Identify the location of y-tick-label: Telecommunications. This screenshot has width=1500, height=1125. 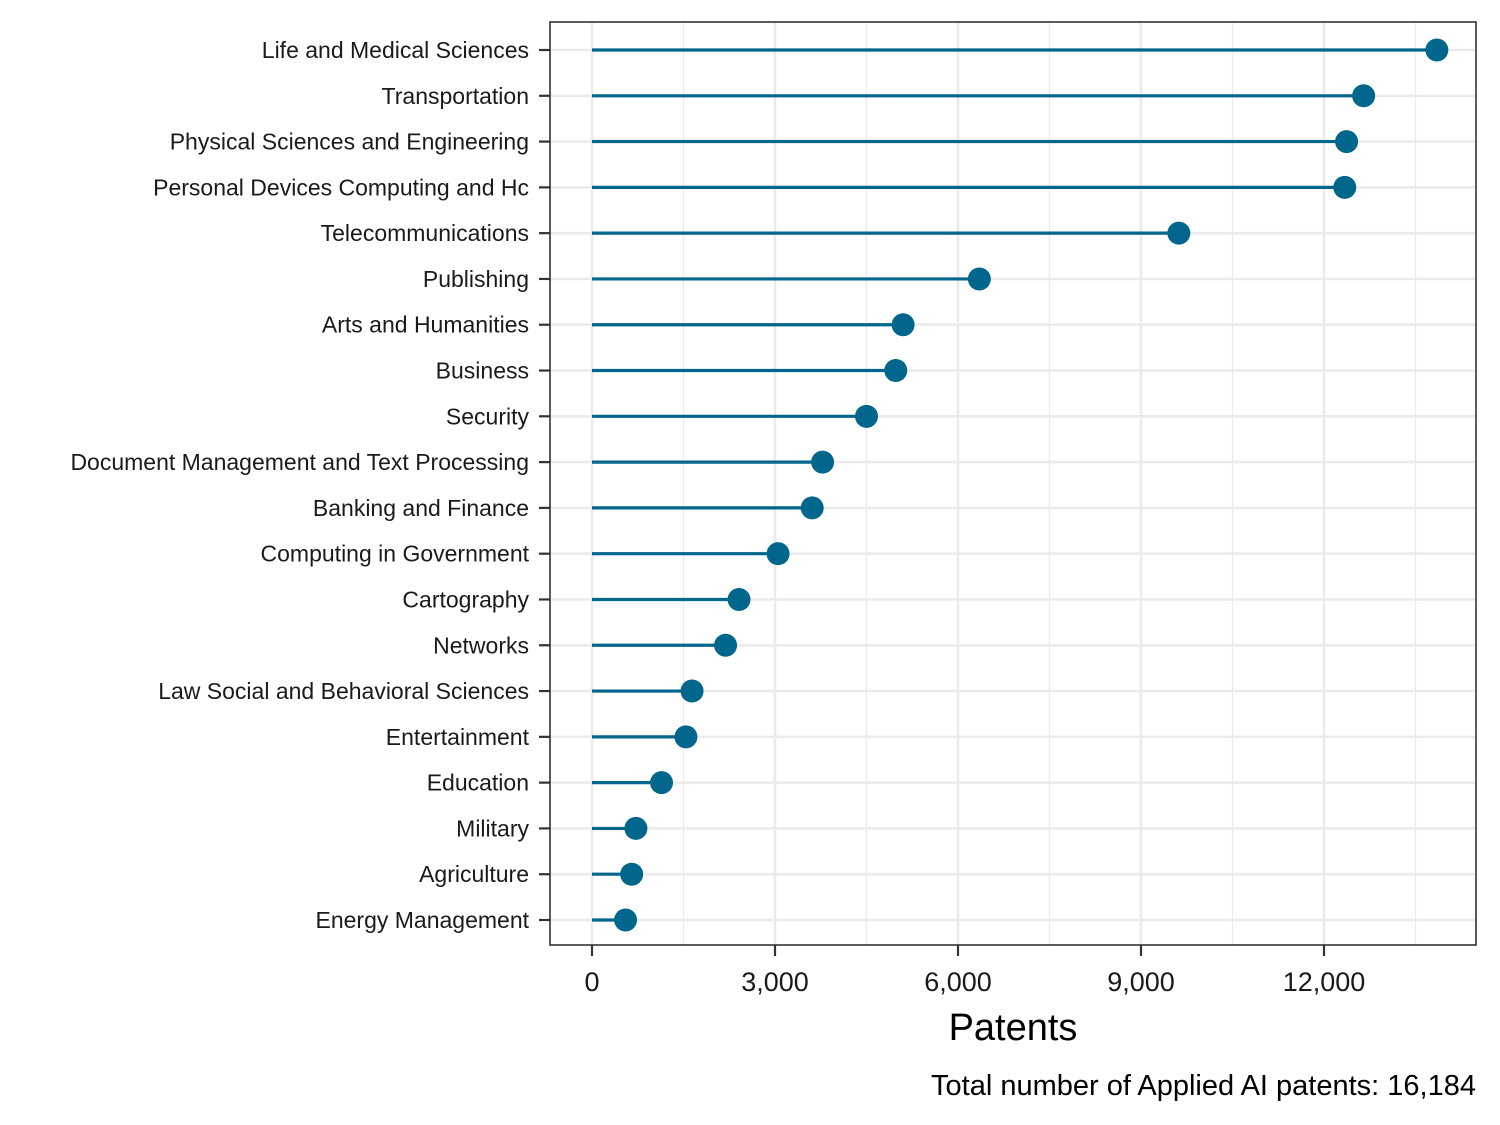
(425, 233).